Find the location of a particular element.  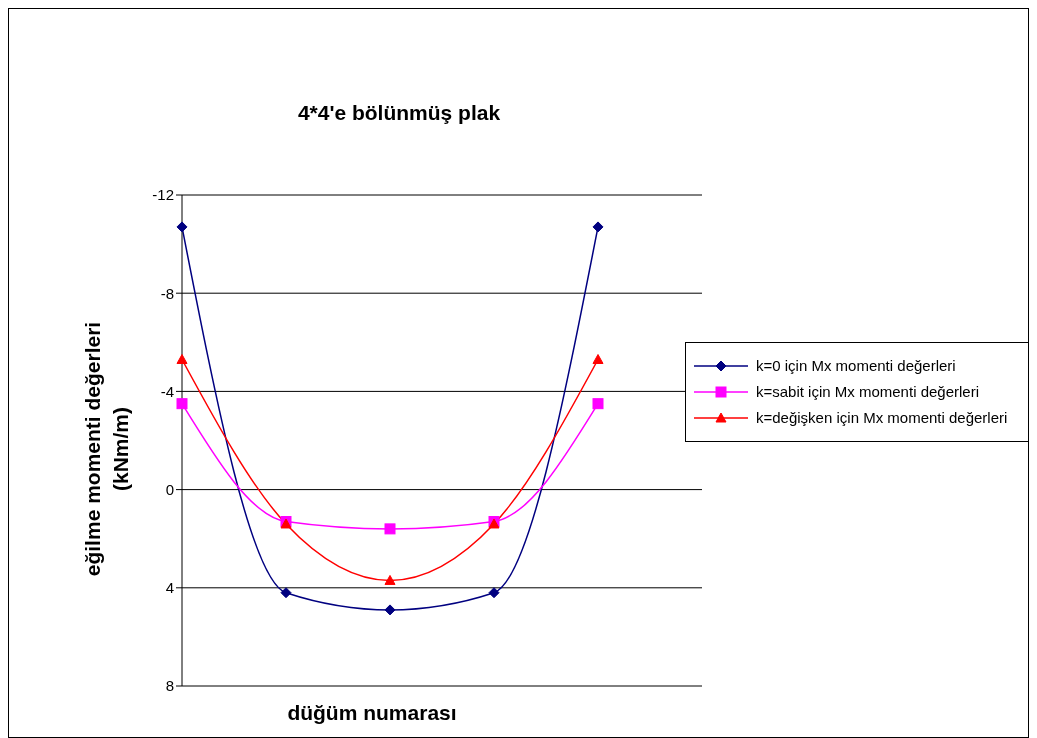

y-tick-label: 4 is located at coordinates (169, 588).